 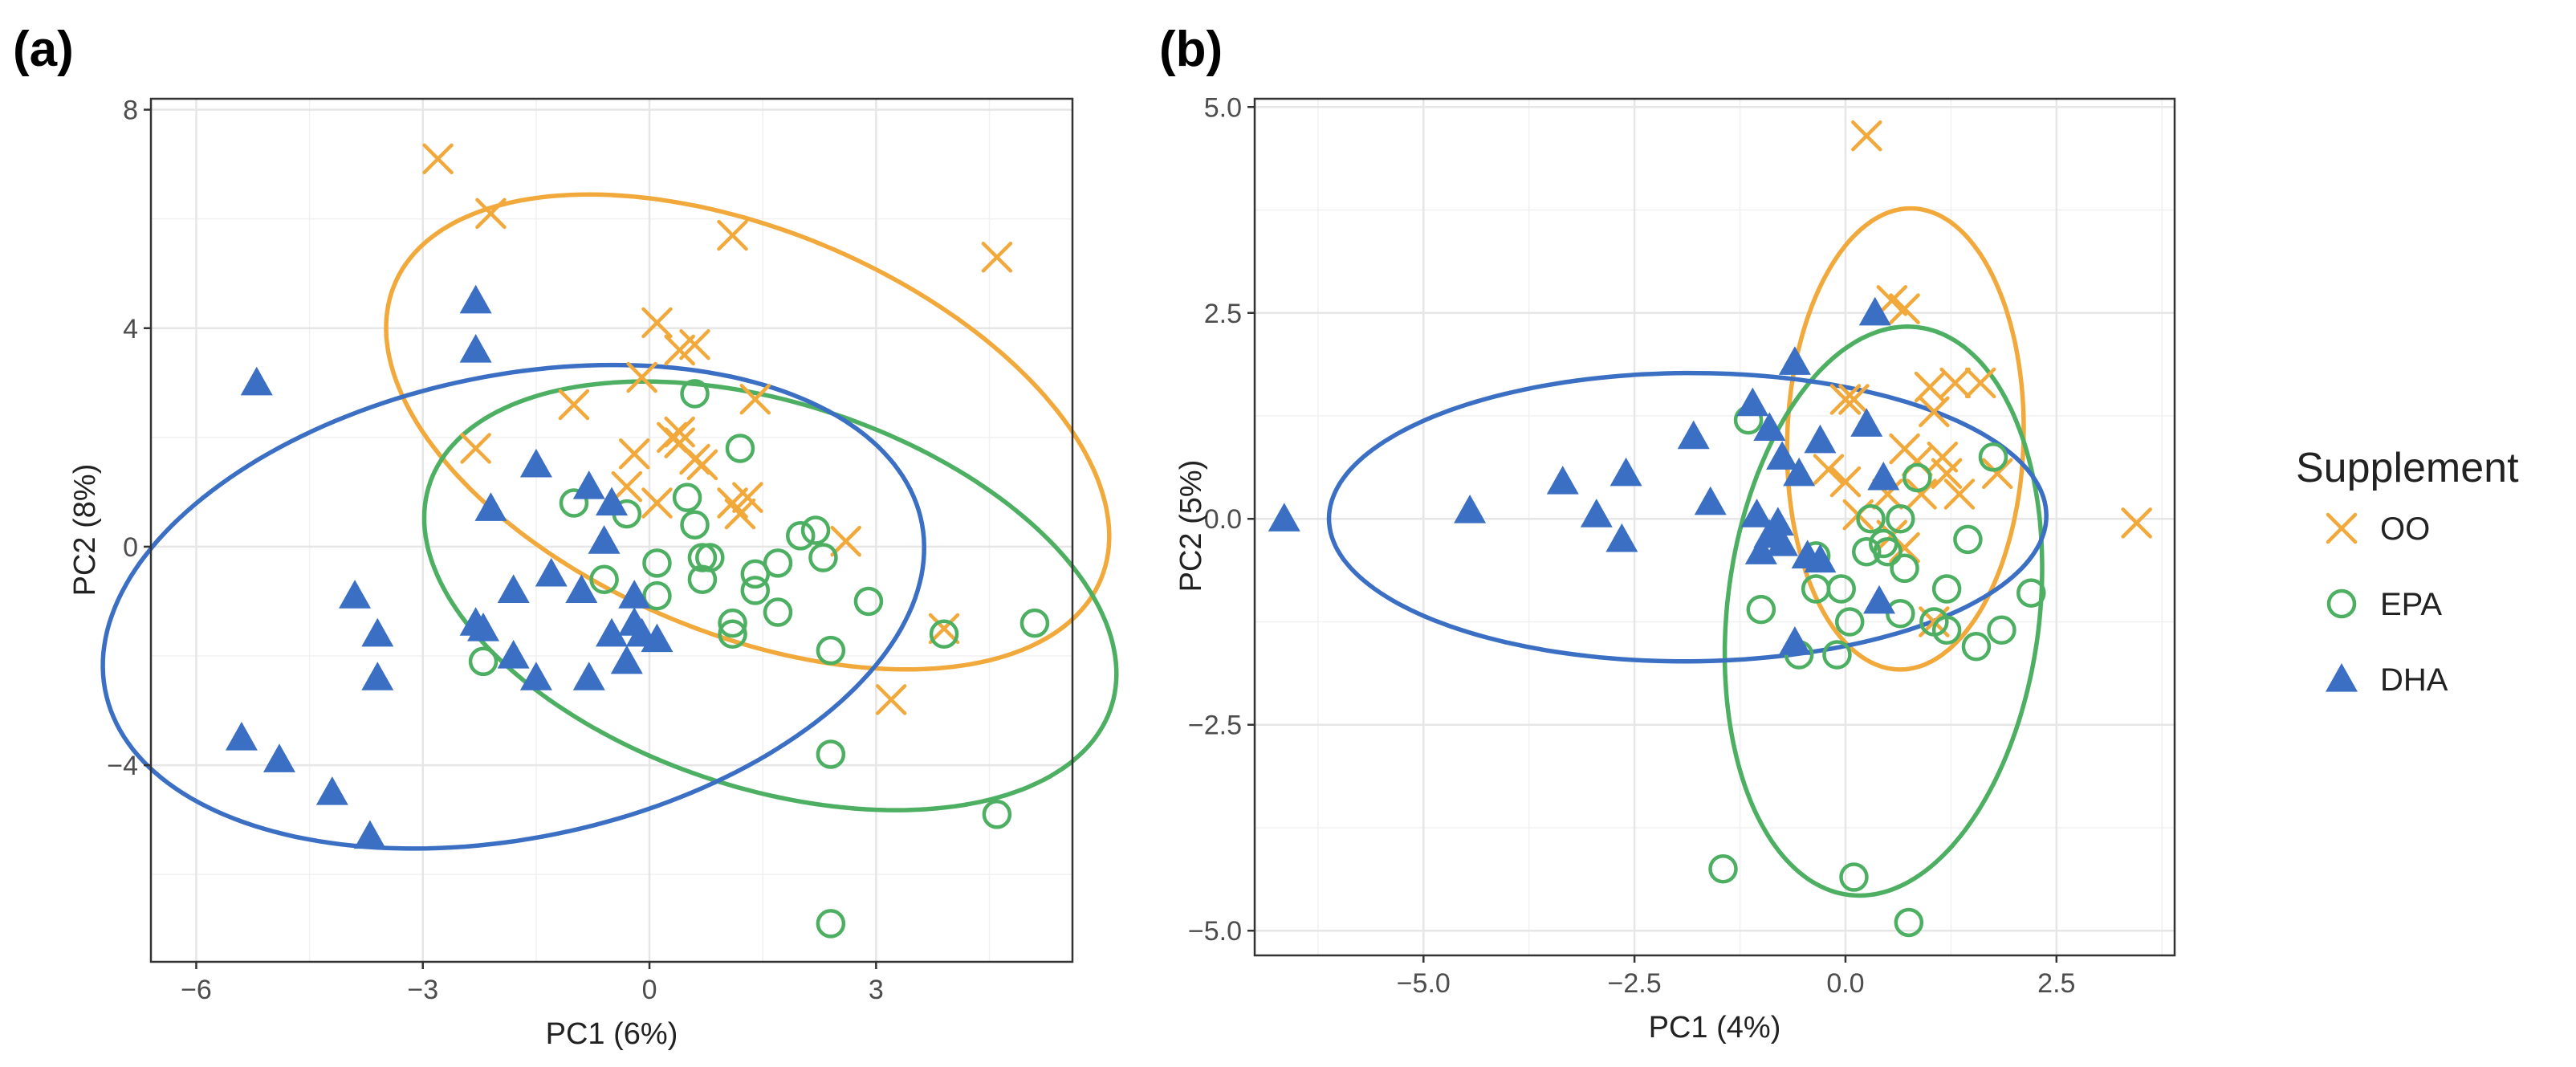 What do you see at coordinates (1191, 50) in the screenshot?
I see `panel-b-label: (b)` at bounding box center [1191, 50].